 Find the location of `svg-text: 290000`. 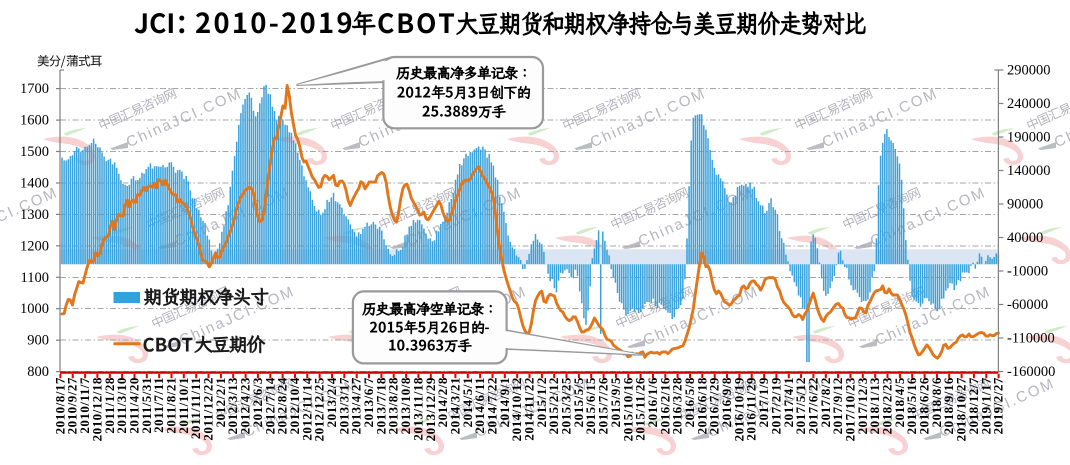

svg-text: 290000 is located at coordinates (1029, 71).